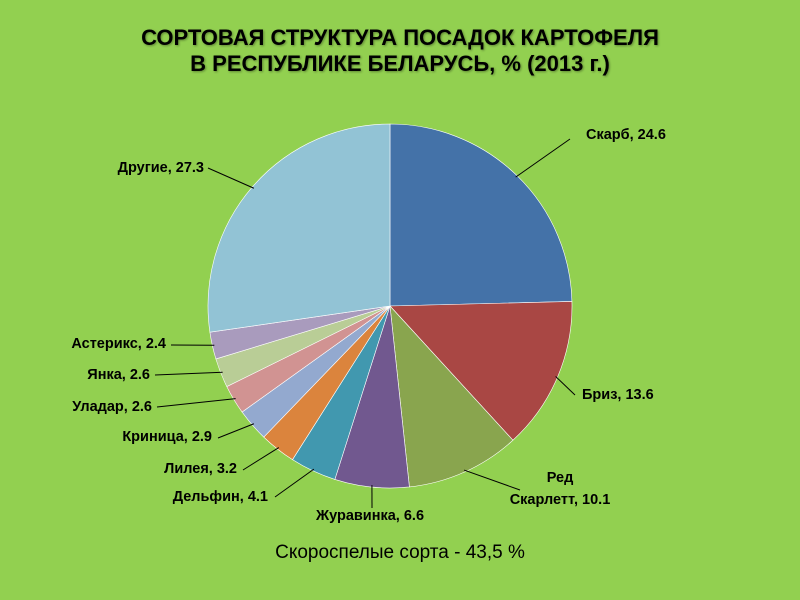  What do you see at coordinates (112, 407) in the screenshot?
I see `data-label-8: Уладар, 2.6` at bounding box center [112, 407].